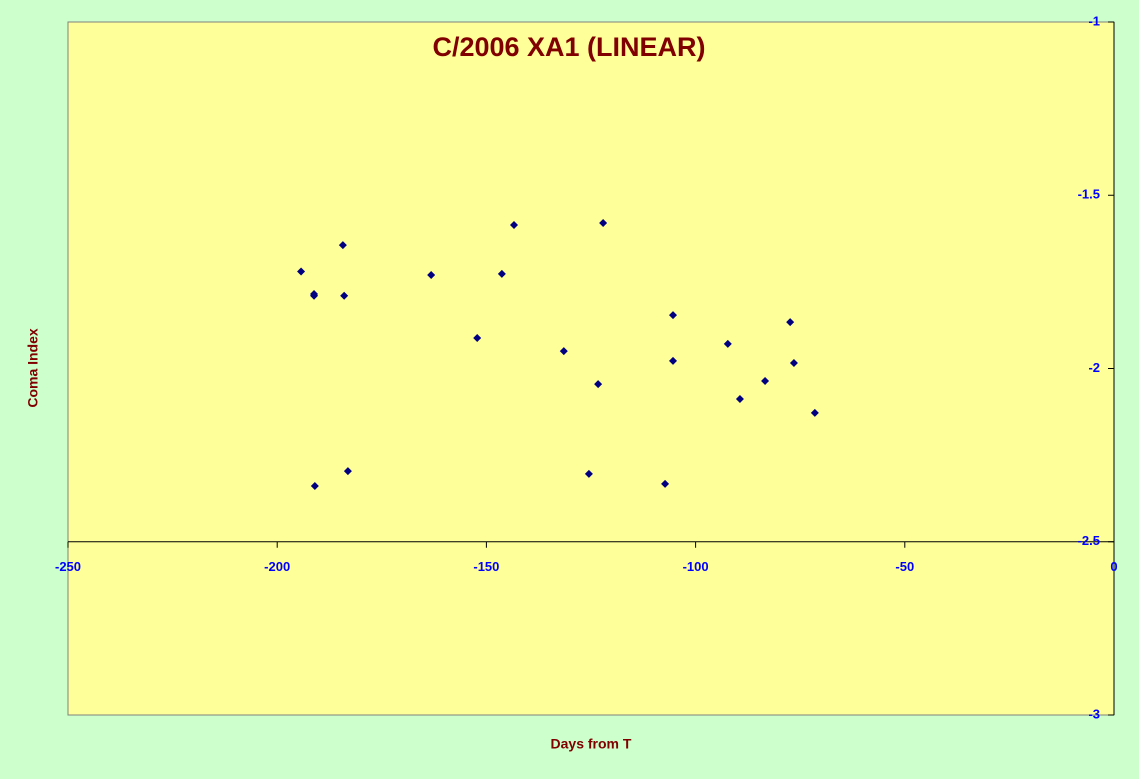 Image resolution: width=1139 pixels, height=779 pixels. I want to click on x-tick-label: -200, so click(277, 566).